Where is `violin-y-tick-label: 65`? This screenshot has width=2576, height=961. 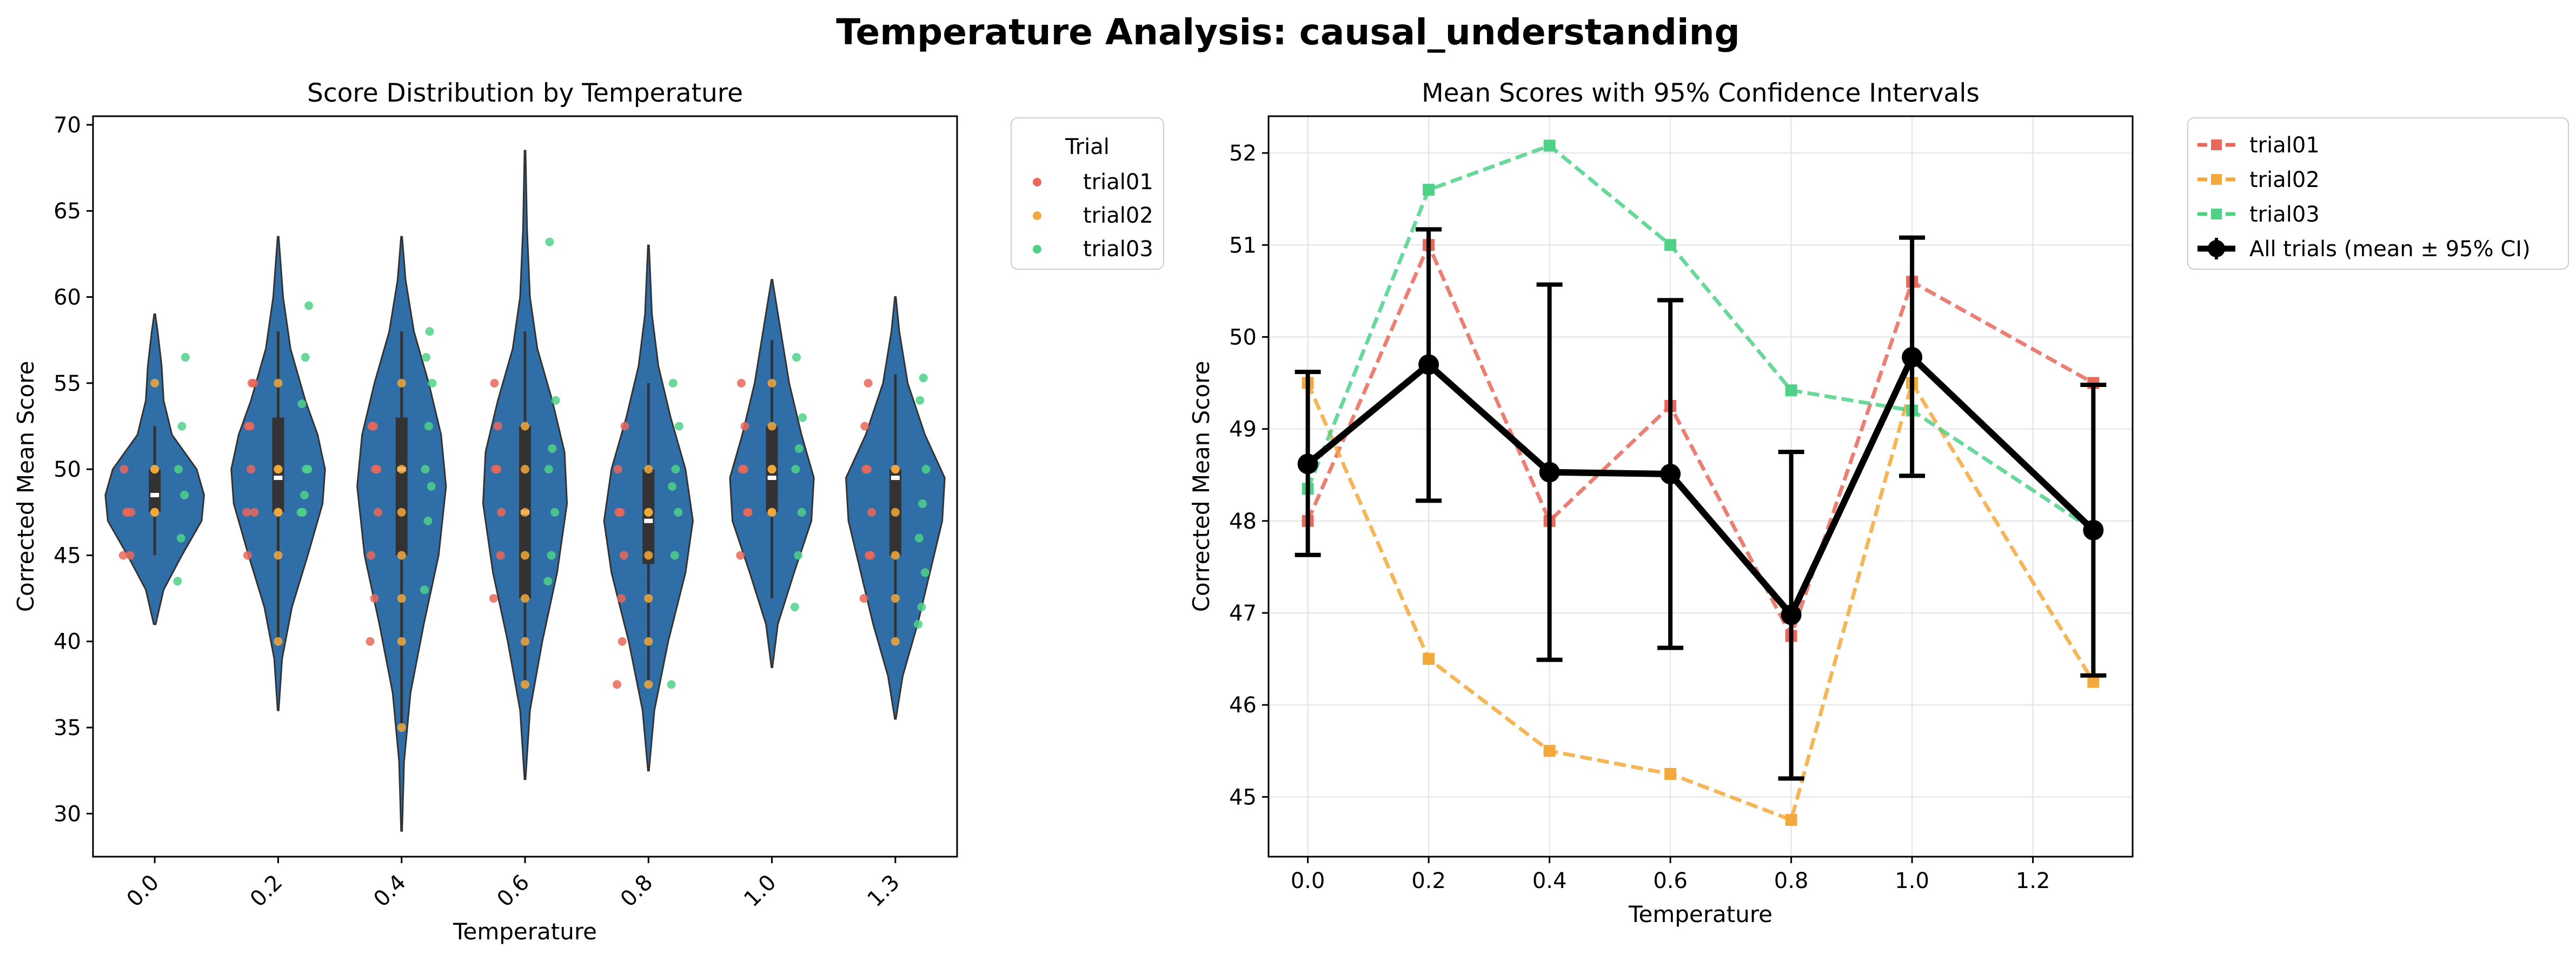 violin-y-tick-label: 65 is located at coordinates (67, 211).